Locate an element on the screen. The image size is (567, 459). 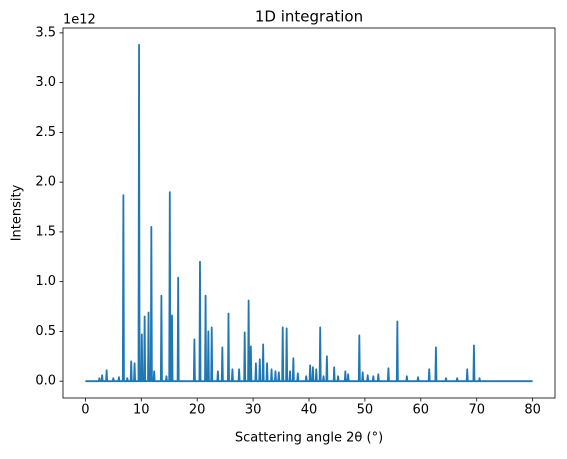
y-tick-label: 3.0 is located at coordinates (45, 82).